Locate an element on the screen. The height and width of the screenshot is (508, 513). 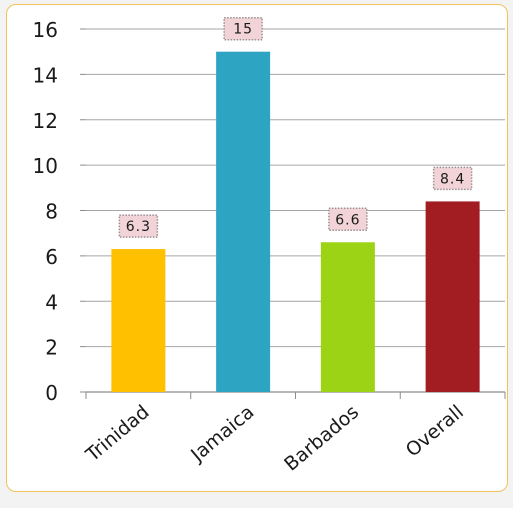
y-tick-label: 0 is located at coordinates (51, 393).